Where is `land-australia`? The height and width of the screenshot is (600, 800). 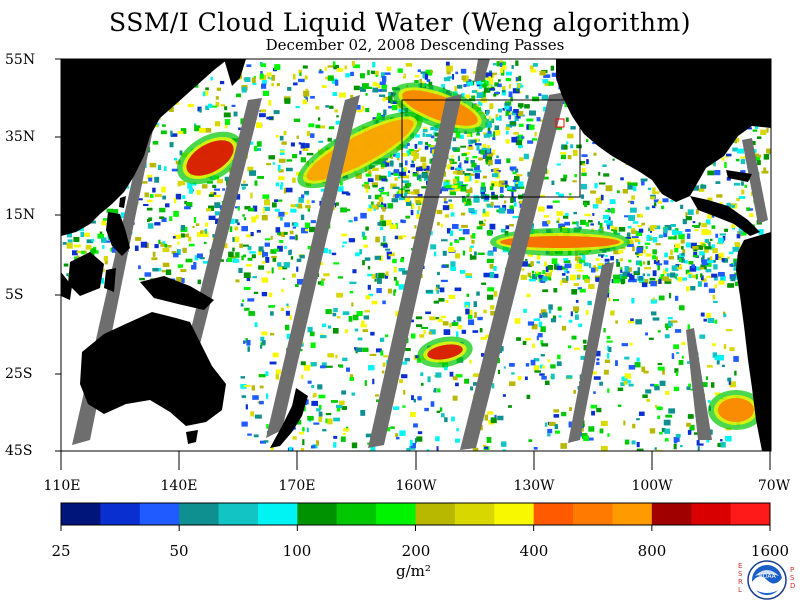 land-australia is located at coordinates (153, 369).